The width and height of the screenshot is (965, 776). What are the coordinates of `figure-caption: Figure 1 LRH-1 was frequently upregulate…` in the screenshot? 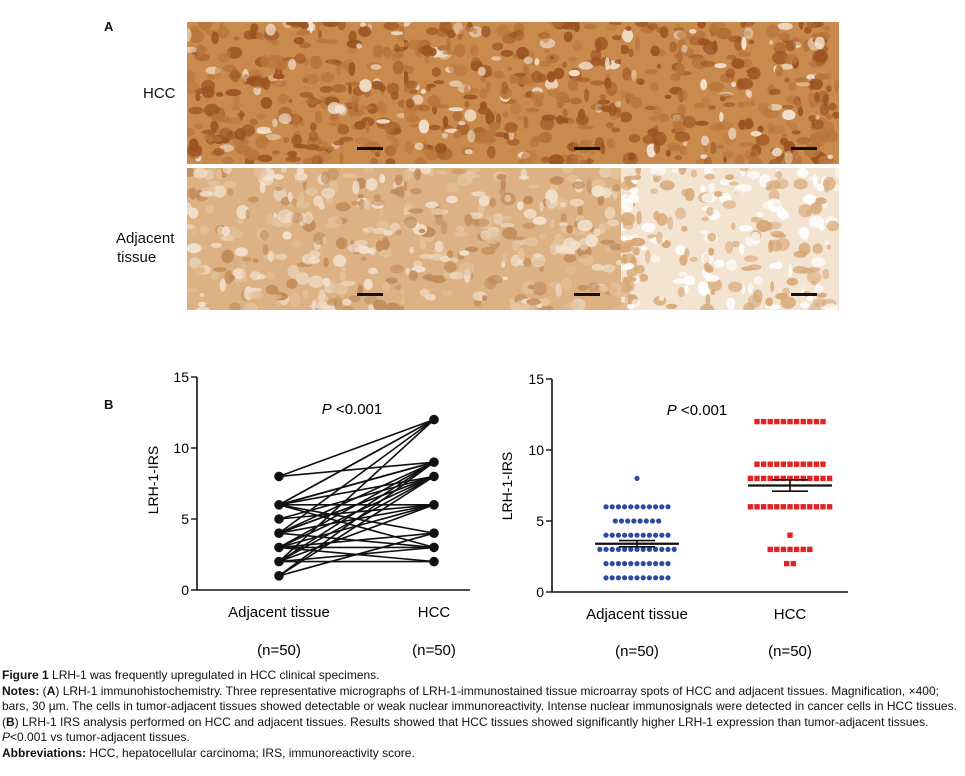 It's located at (483, 715).